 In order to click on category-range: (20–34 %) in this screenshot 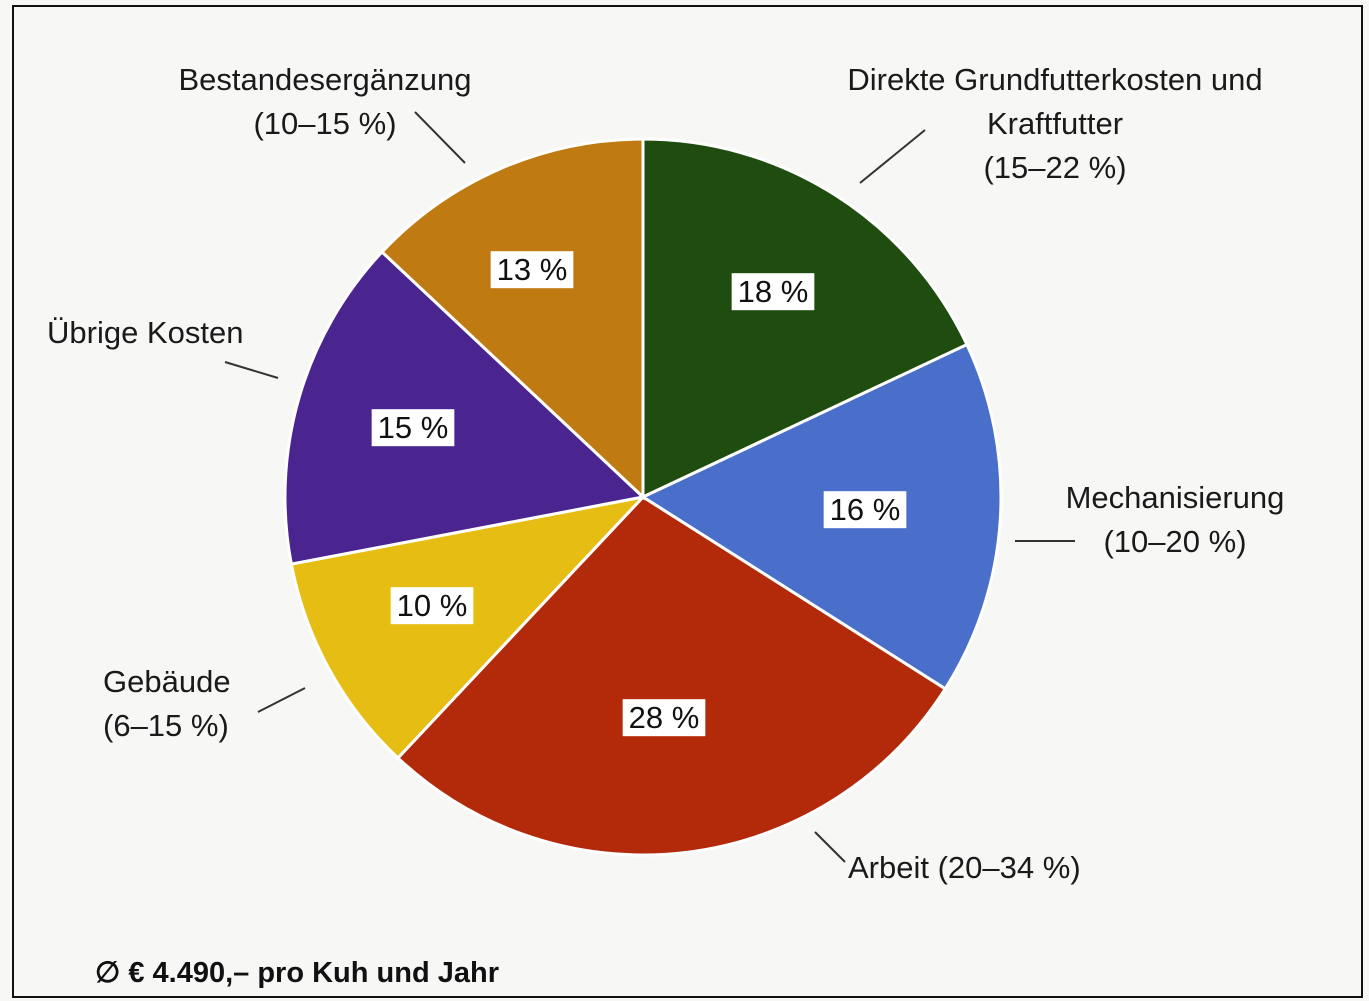, I will do `click(1009, 867)`.